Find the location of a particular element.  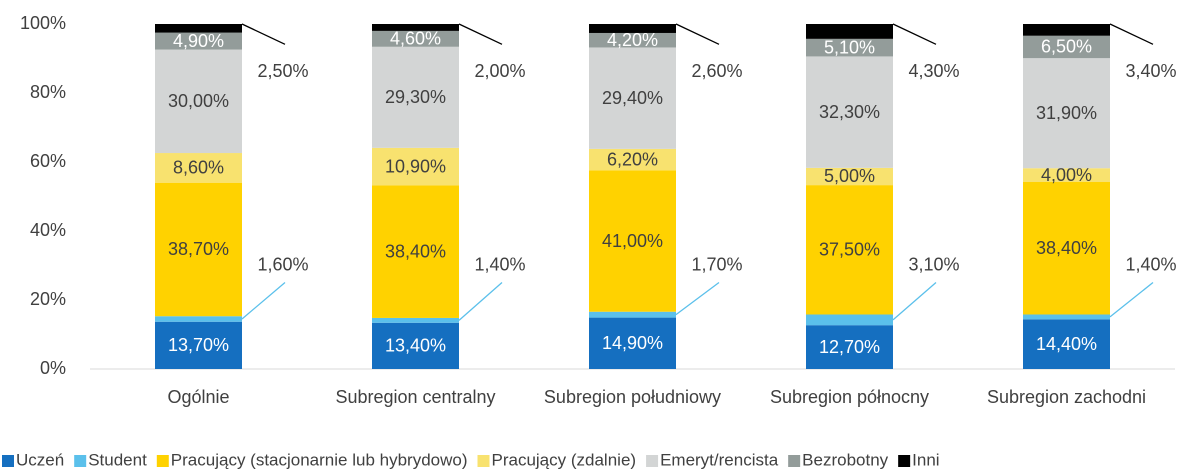

x-tick-label: Subregion północny is located at coordinates (849, 397).